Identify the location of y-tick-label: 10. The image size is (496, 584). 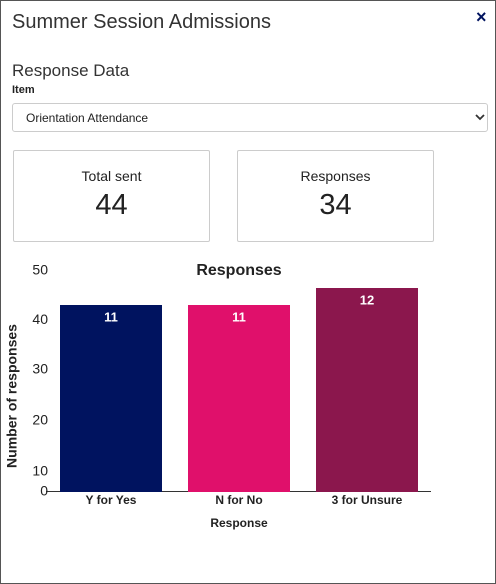
(40, 470).